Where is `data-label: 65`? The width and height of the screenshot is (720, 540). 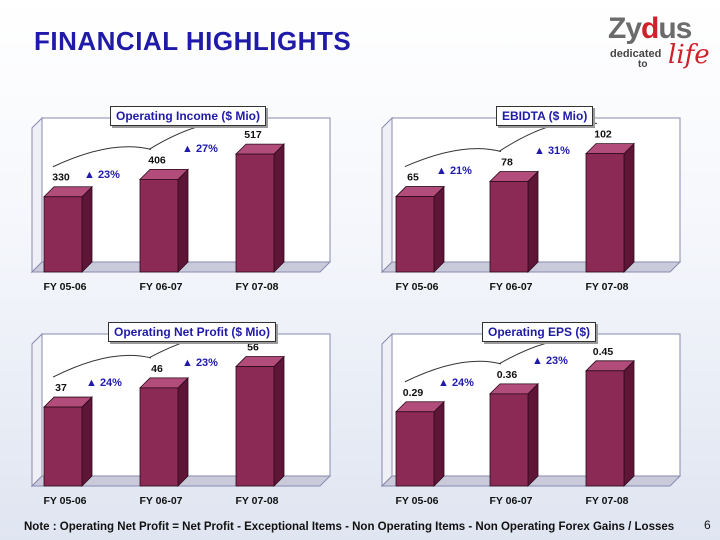
data-label: 65 is located at coordinates (413, 178).